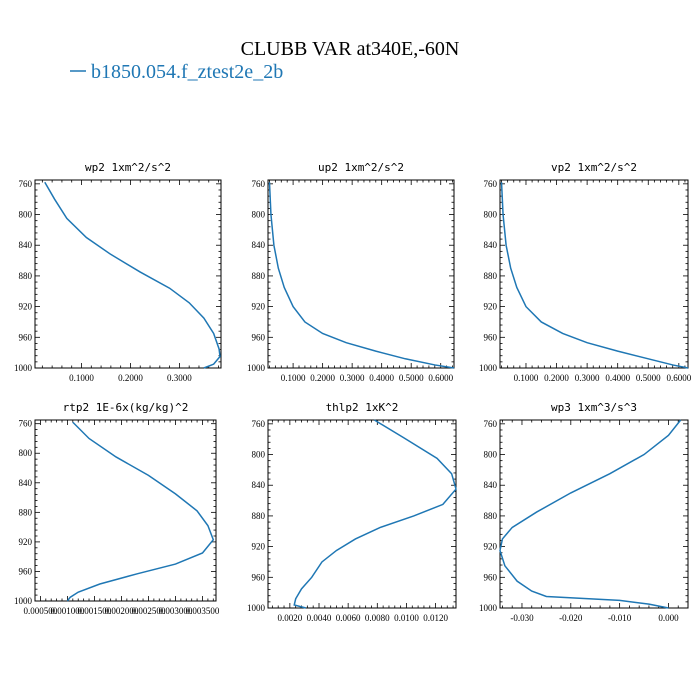 The width and height of the screenshot is (700, 700). What do you see at coordinates (128, 167) in the screenshot?
I see `subplot-title: wp2 1xm^2/s^2` at bounding box center [128, 167].